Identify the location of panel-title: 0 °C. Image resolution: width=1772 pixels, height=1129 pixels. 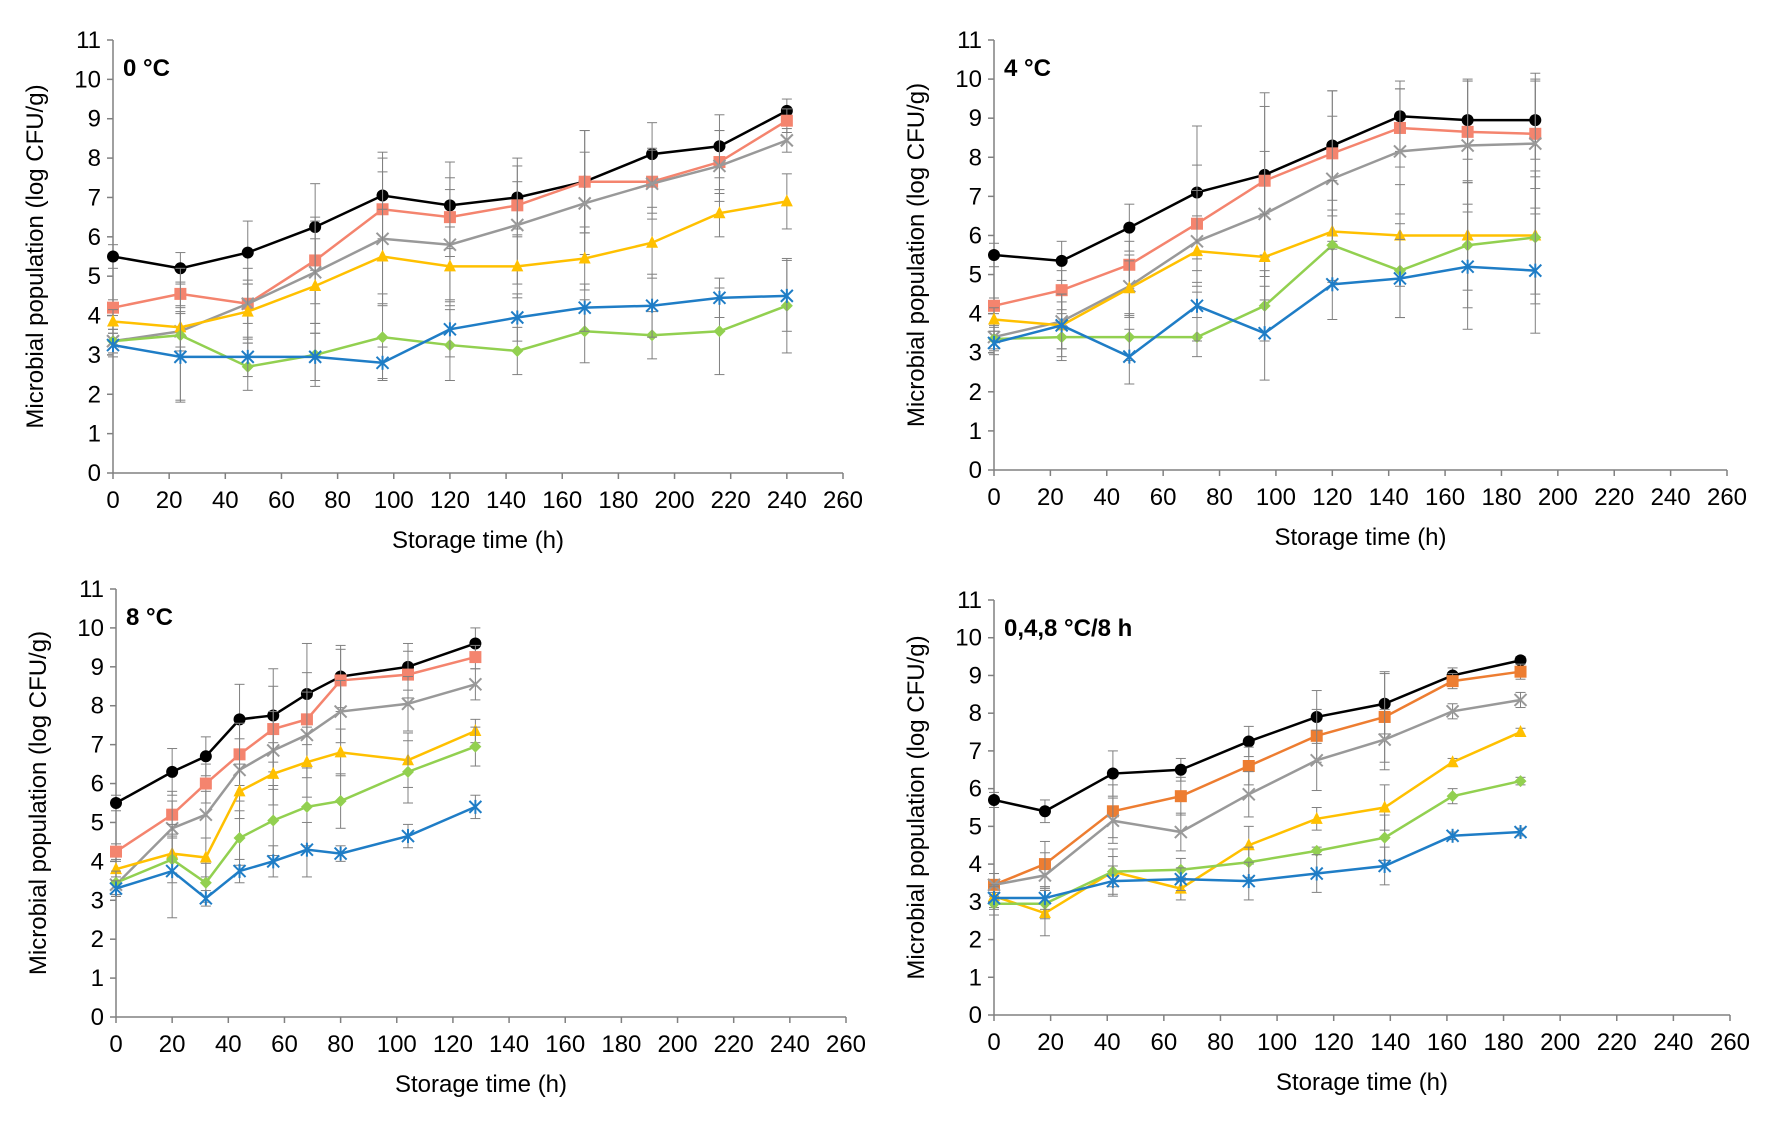
(146, 68).